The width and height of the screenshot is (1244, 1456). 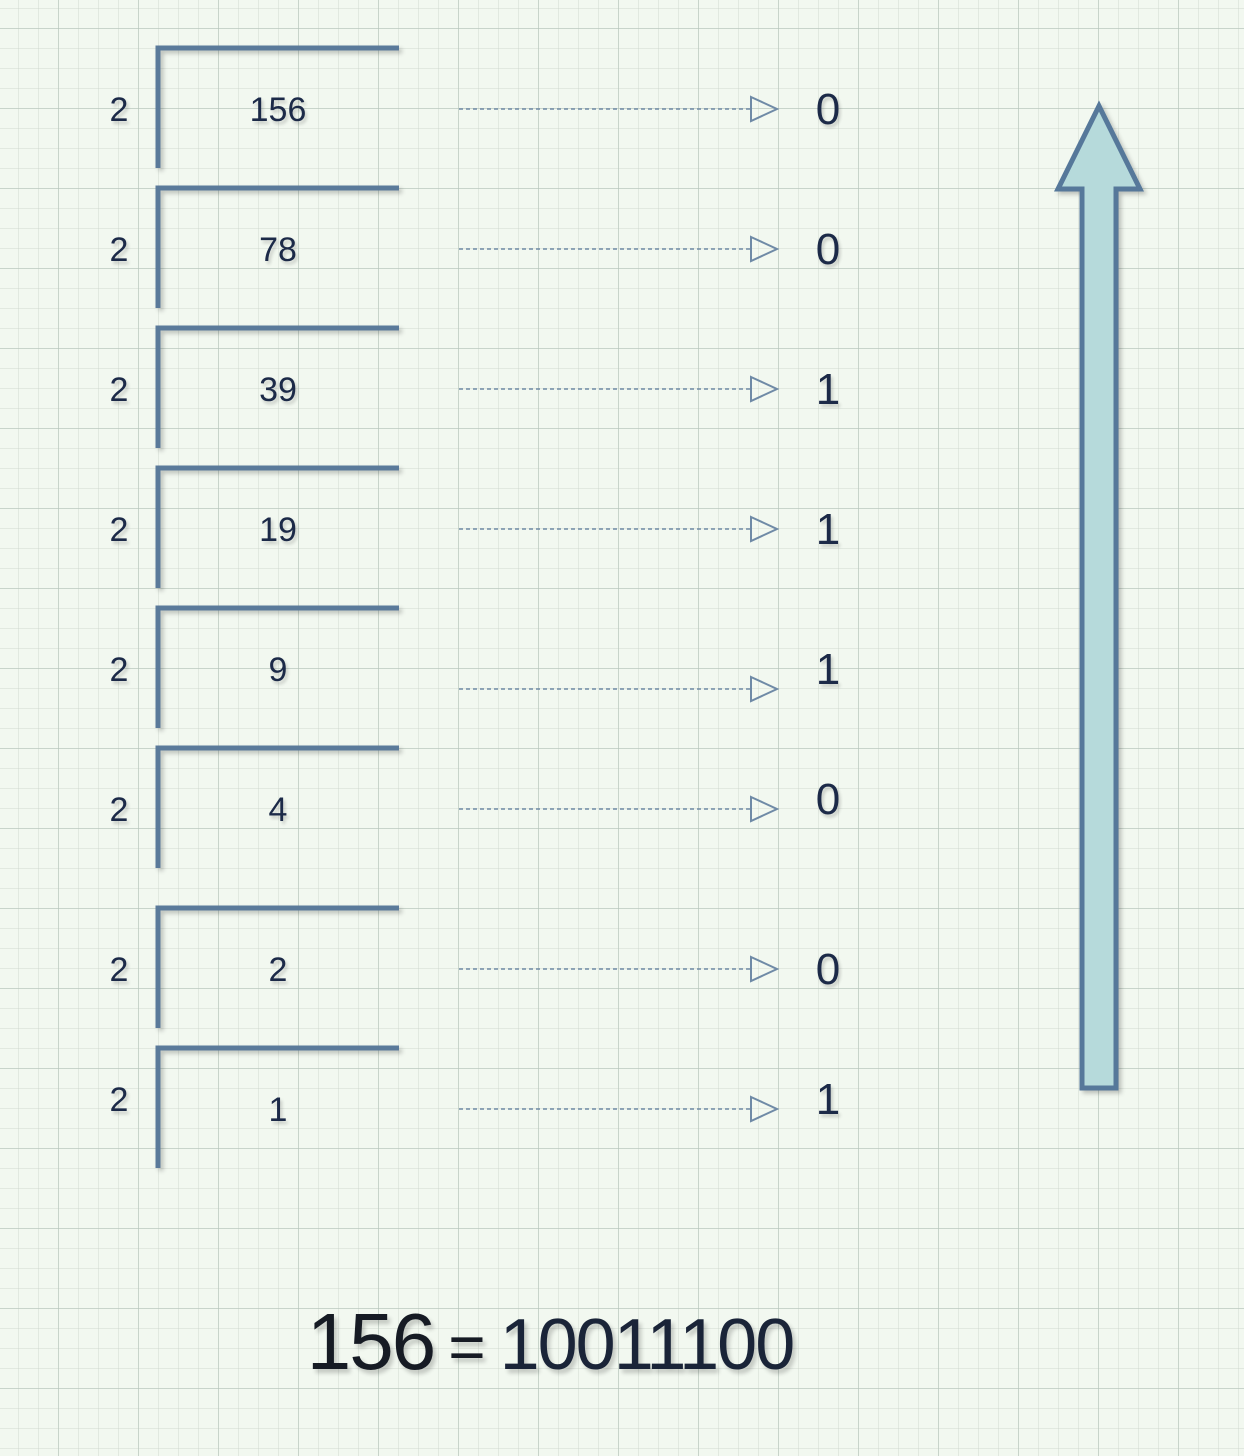 I want to click on read-direction-arrow, so click(x=1099, y=595).